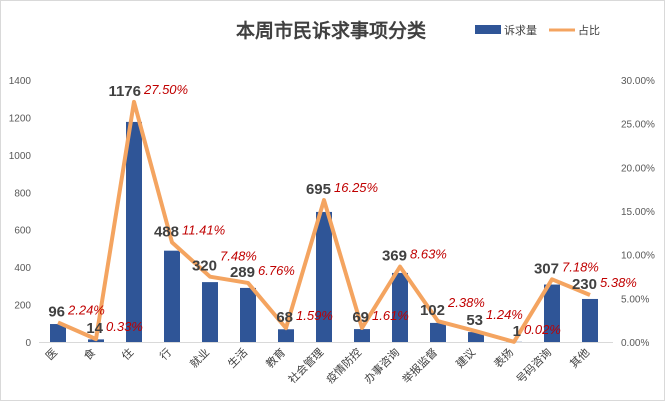 This screenshot has width=665, height=401. Describe the element at coordinates (237, 357) in the screenshot. I see `x-tick-label: 生活` at that location.